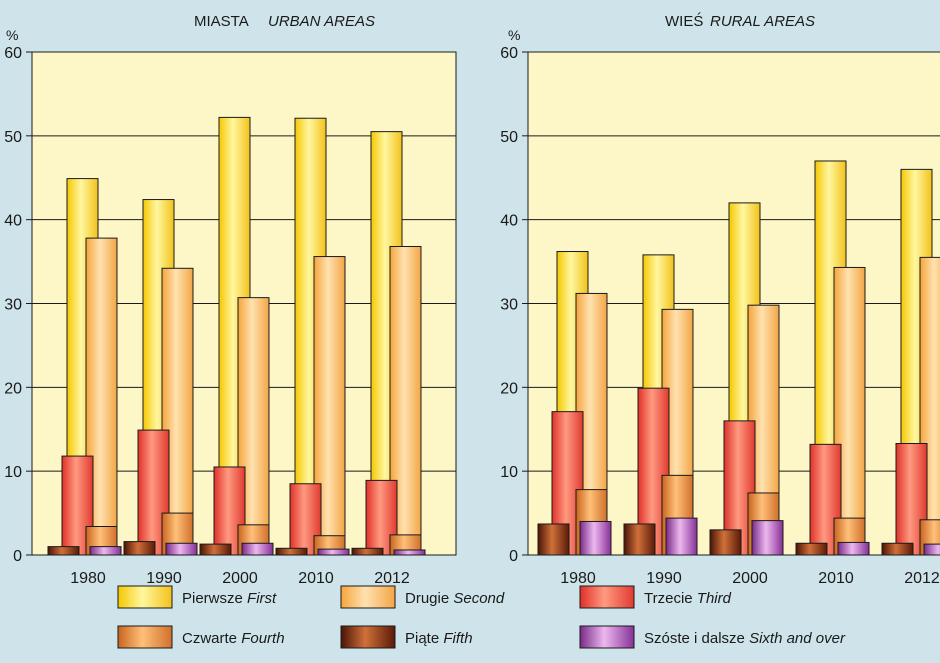 The width and height of the screenshot is (940, 663). Describe the element at coordinates (688, 598) in the screenshot. I see `legend-label: Trzecie Third` at that location.